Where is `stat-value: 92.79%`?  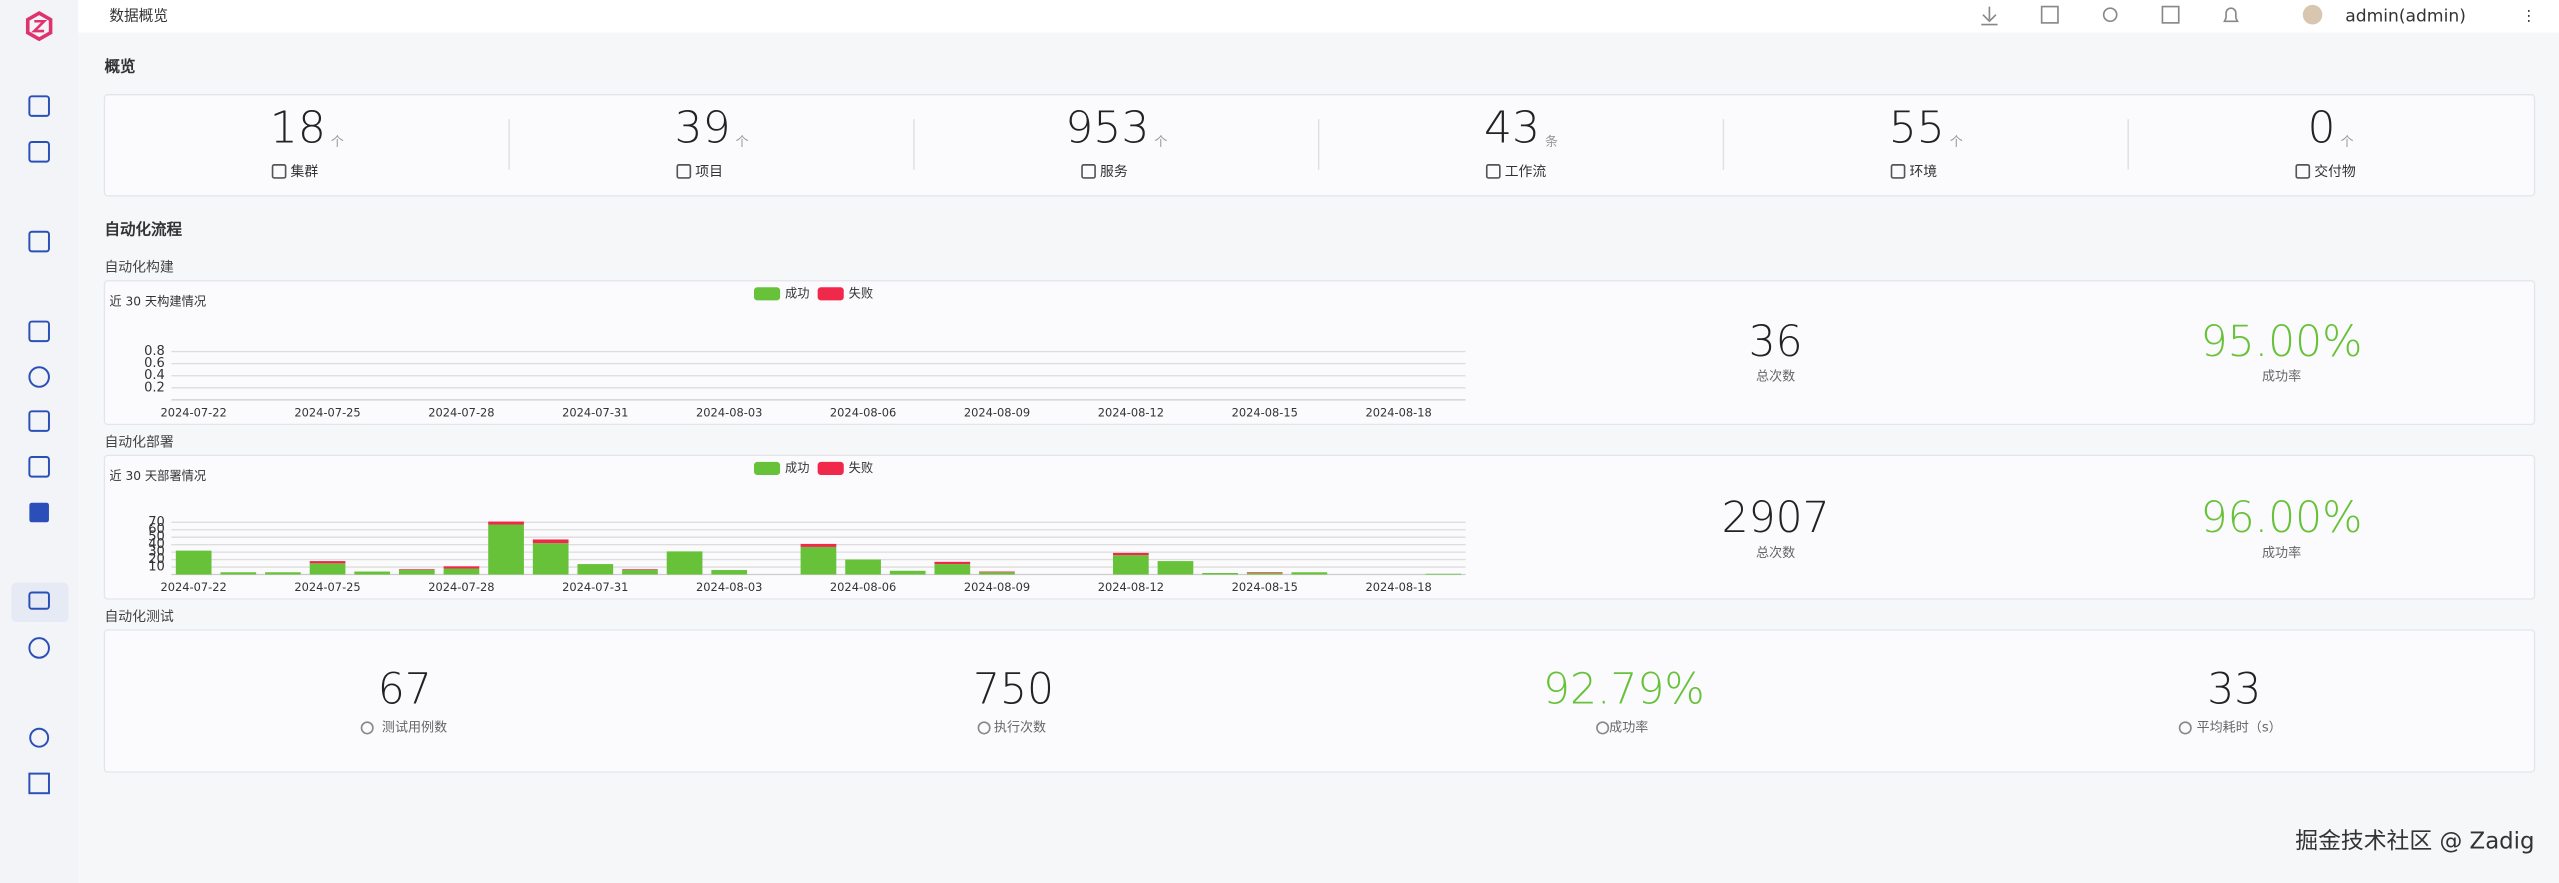 stat-value: 92.79% is located at coordinates (1624, 690).